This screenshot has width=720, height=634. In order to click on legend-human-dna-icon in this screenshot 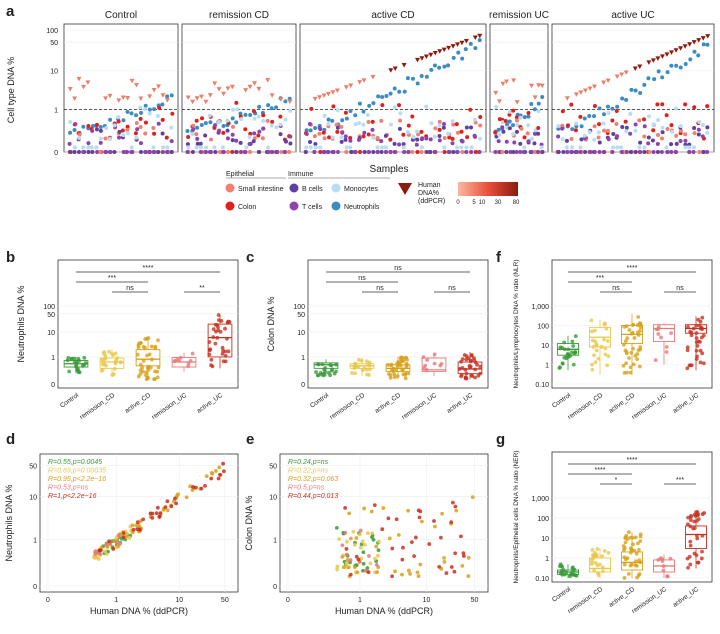, I will do `click(405, 189)`.